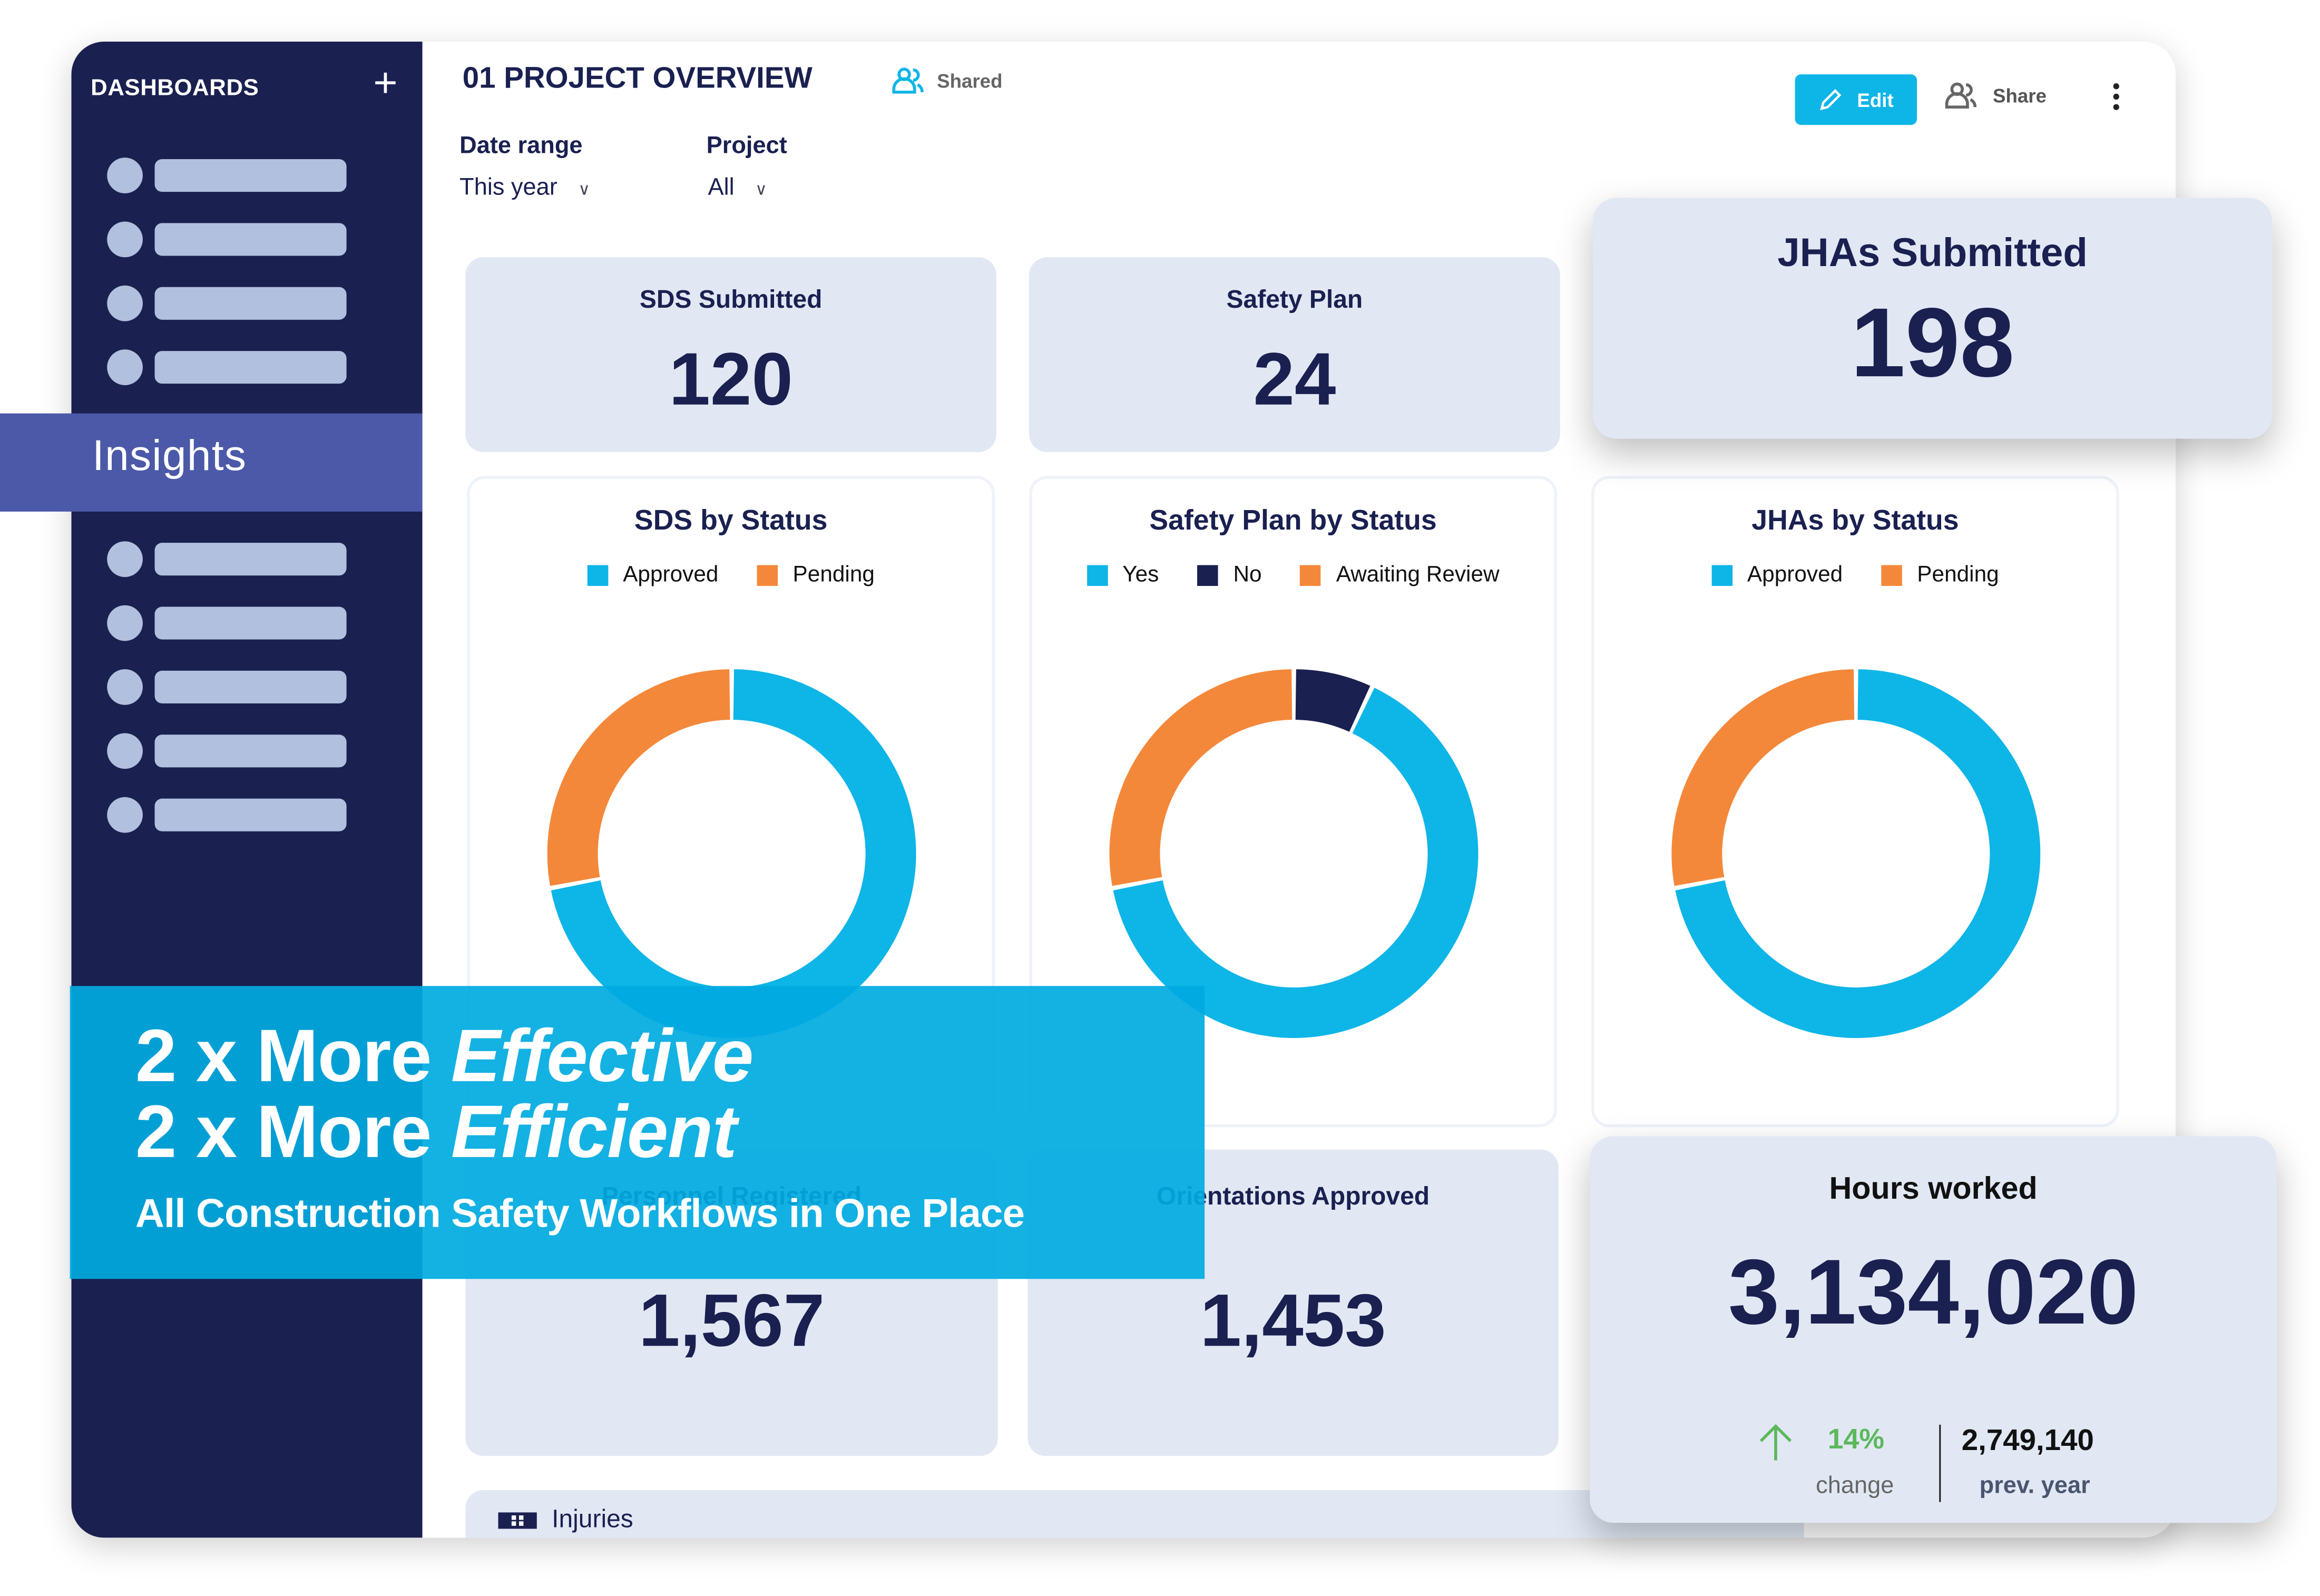 The width and height of the screenshot is (2320, 1596). What do you see at coordinates (747, 146) in the screenshot?
I see `project-label: Project` at bounding box center [747, 146].